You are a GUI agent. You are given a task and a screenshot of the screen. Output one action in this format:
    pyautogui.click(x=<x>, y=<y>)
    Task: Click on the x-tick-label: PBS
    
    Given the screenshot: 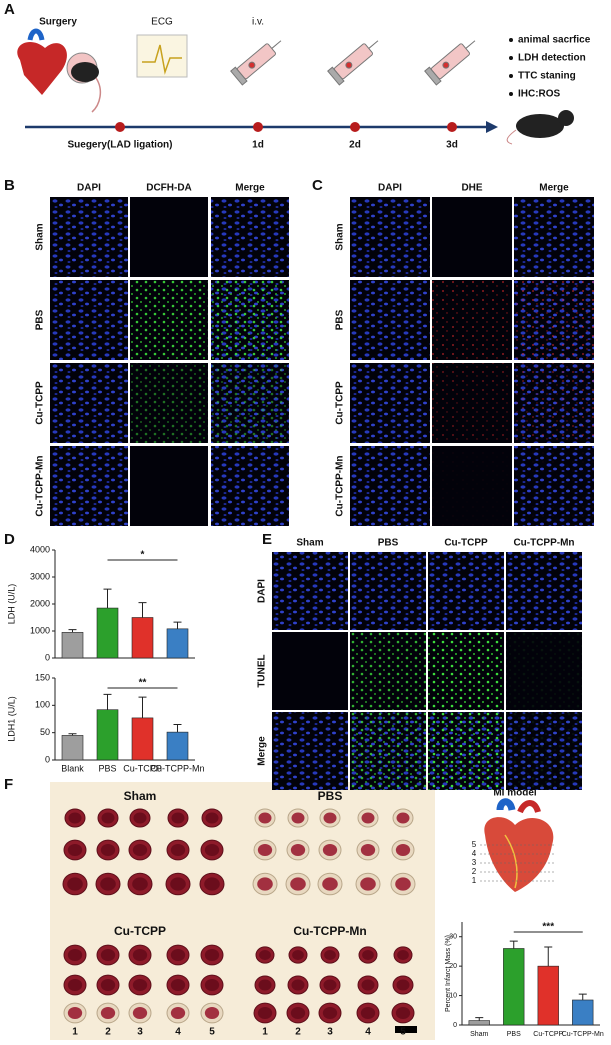 What is the action you would take?
    pyautogui.click(x=107, y=768)
    